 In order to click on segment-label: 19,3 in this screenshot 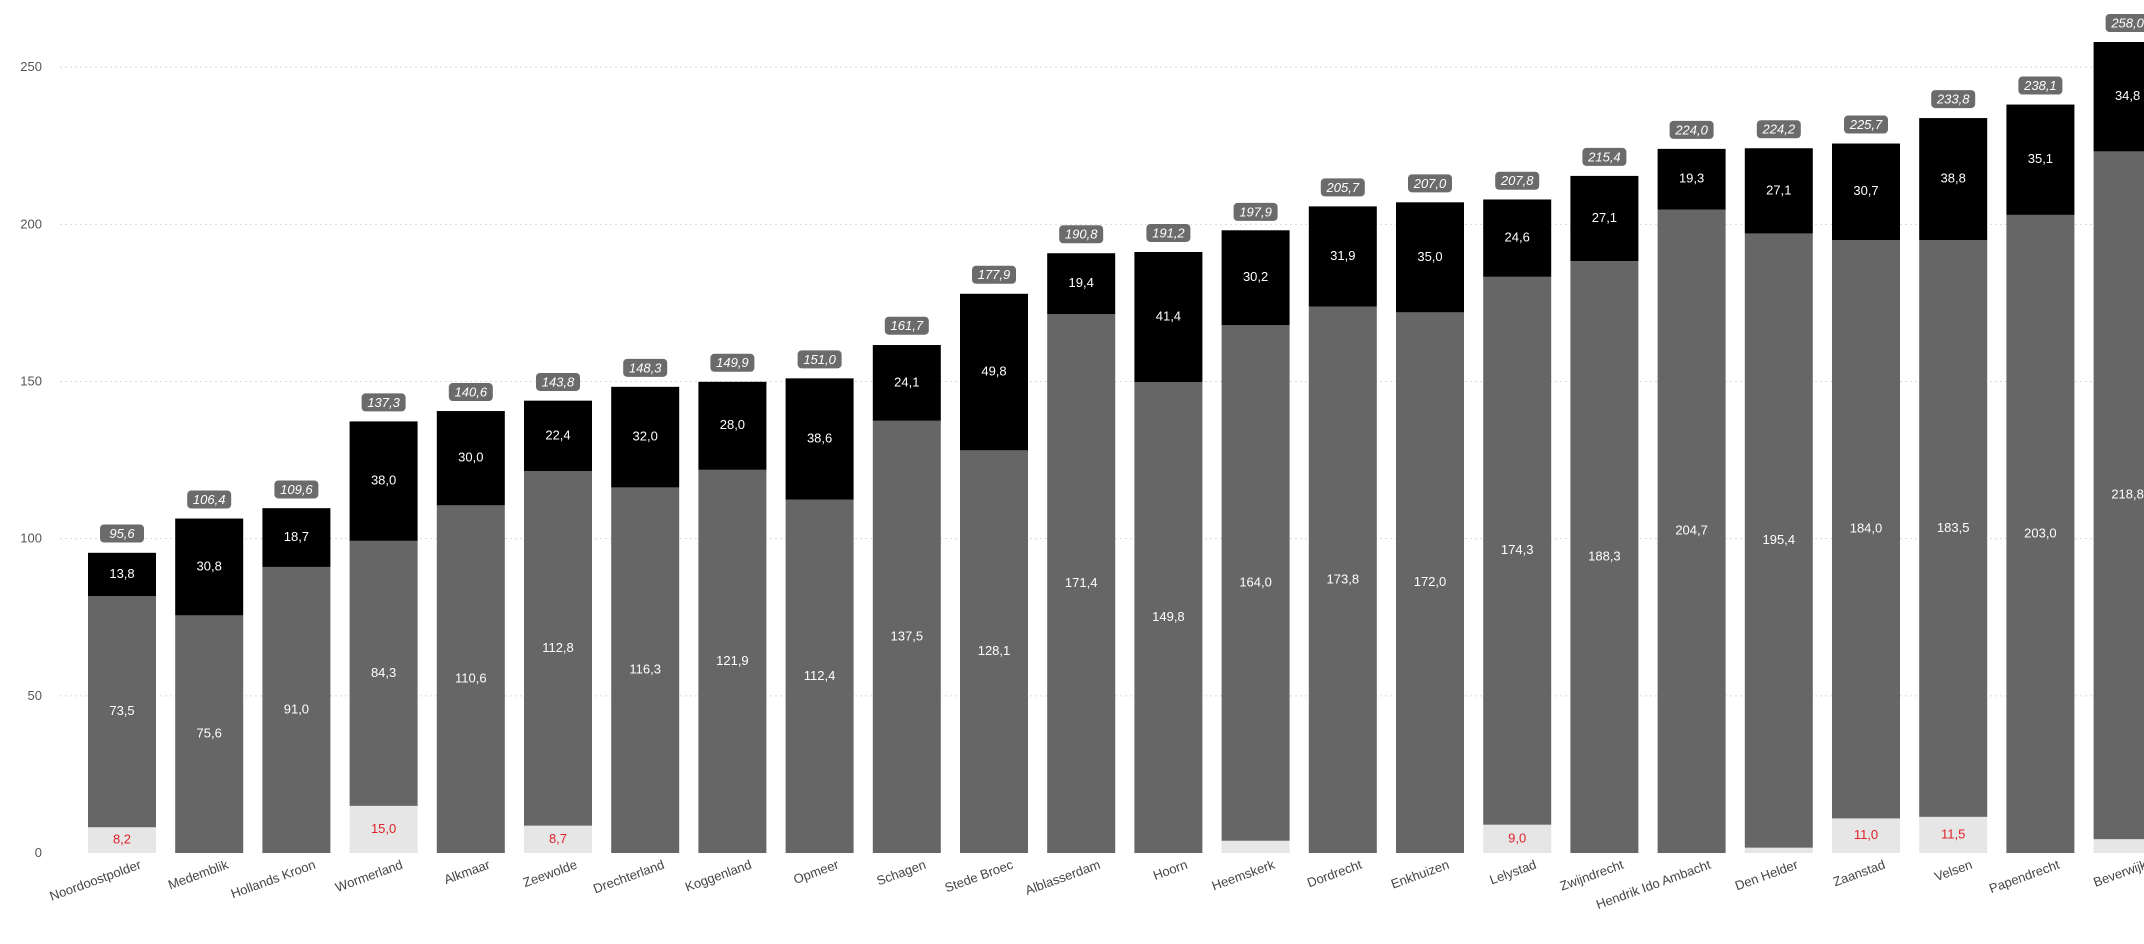, I will do `click(1691, 178)`.